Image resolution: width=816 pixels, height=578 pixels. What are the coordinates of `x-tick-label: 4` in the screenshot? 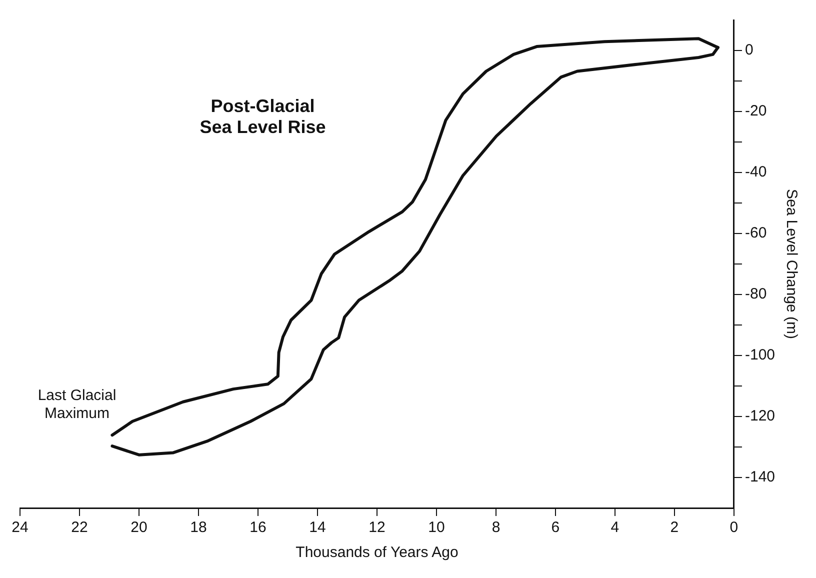 It's located at (615, 527).